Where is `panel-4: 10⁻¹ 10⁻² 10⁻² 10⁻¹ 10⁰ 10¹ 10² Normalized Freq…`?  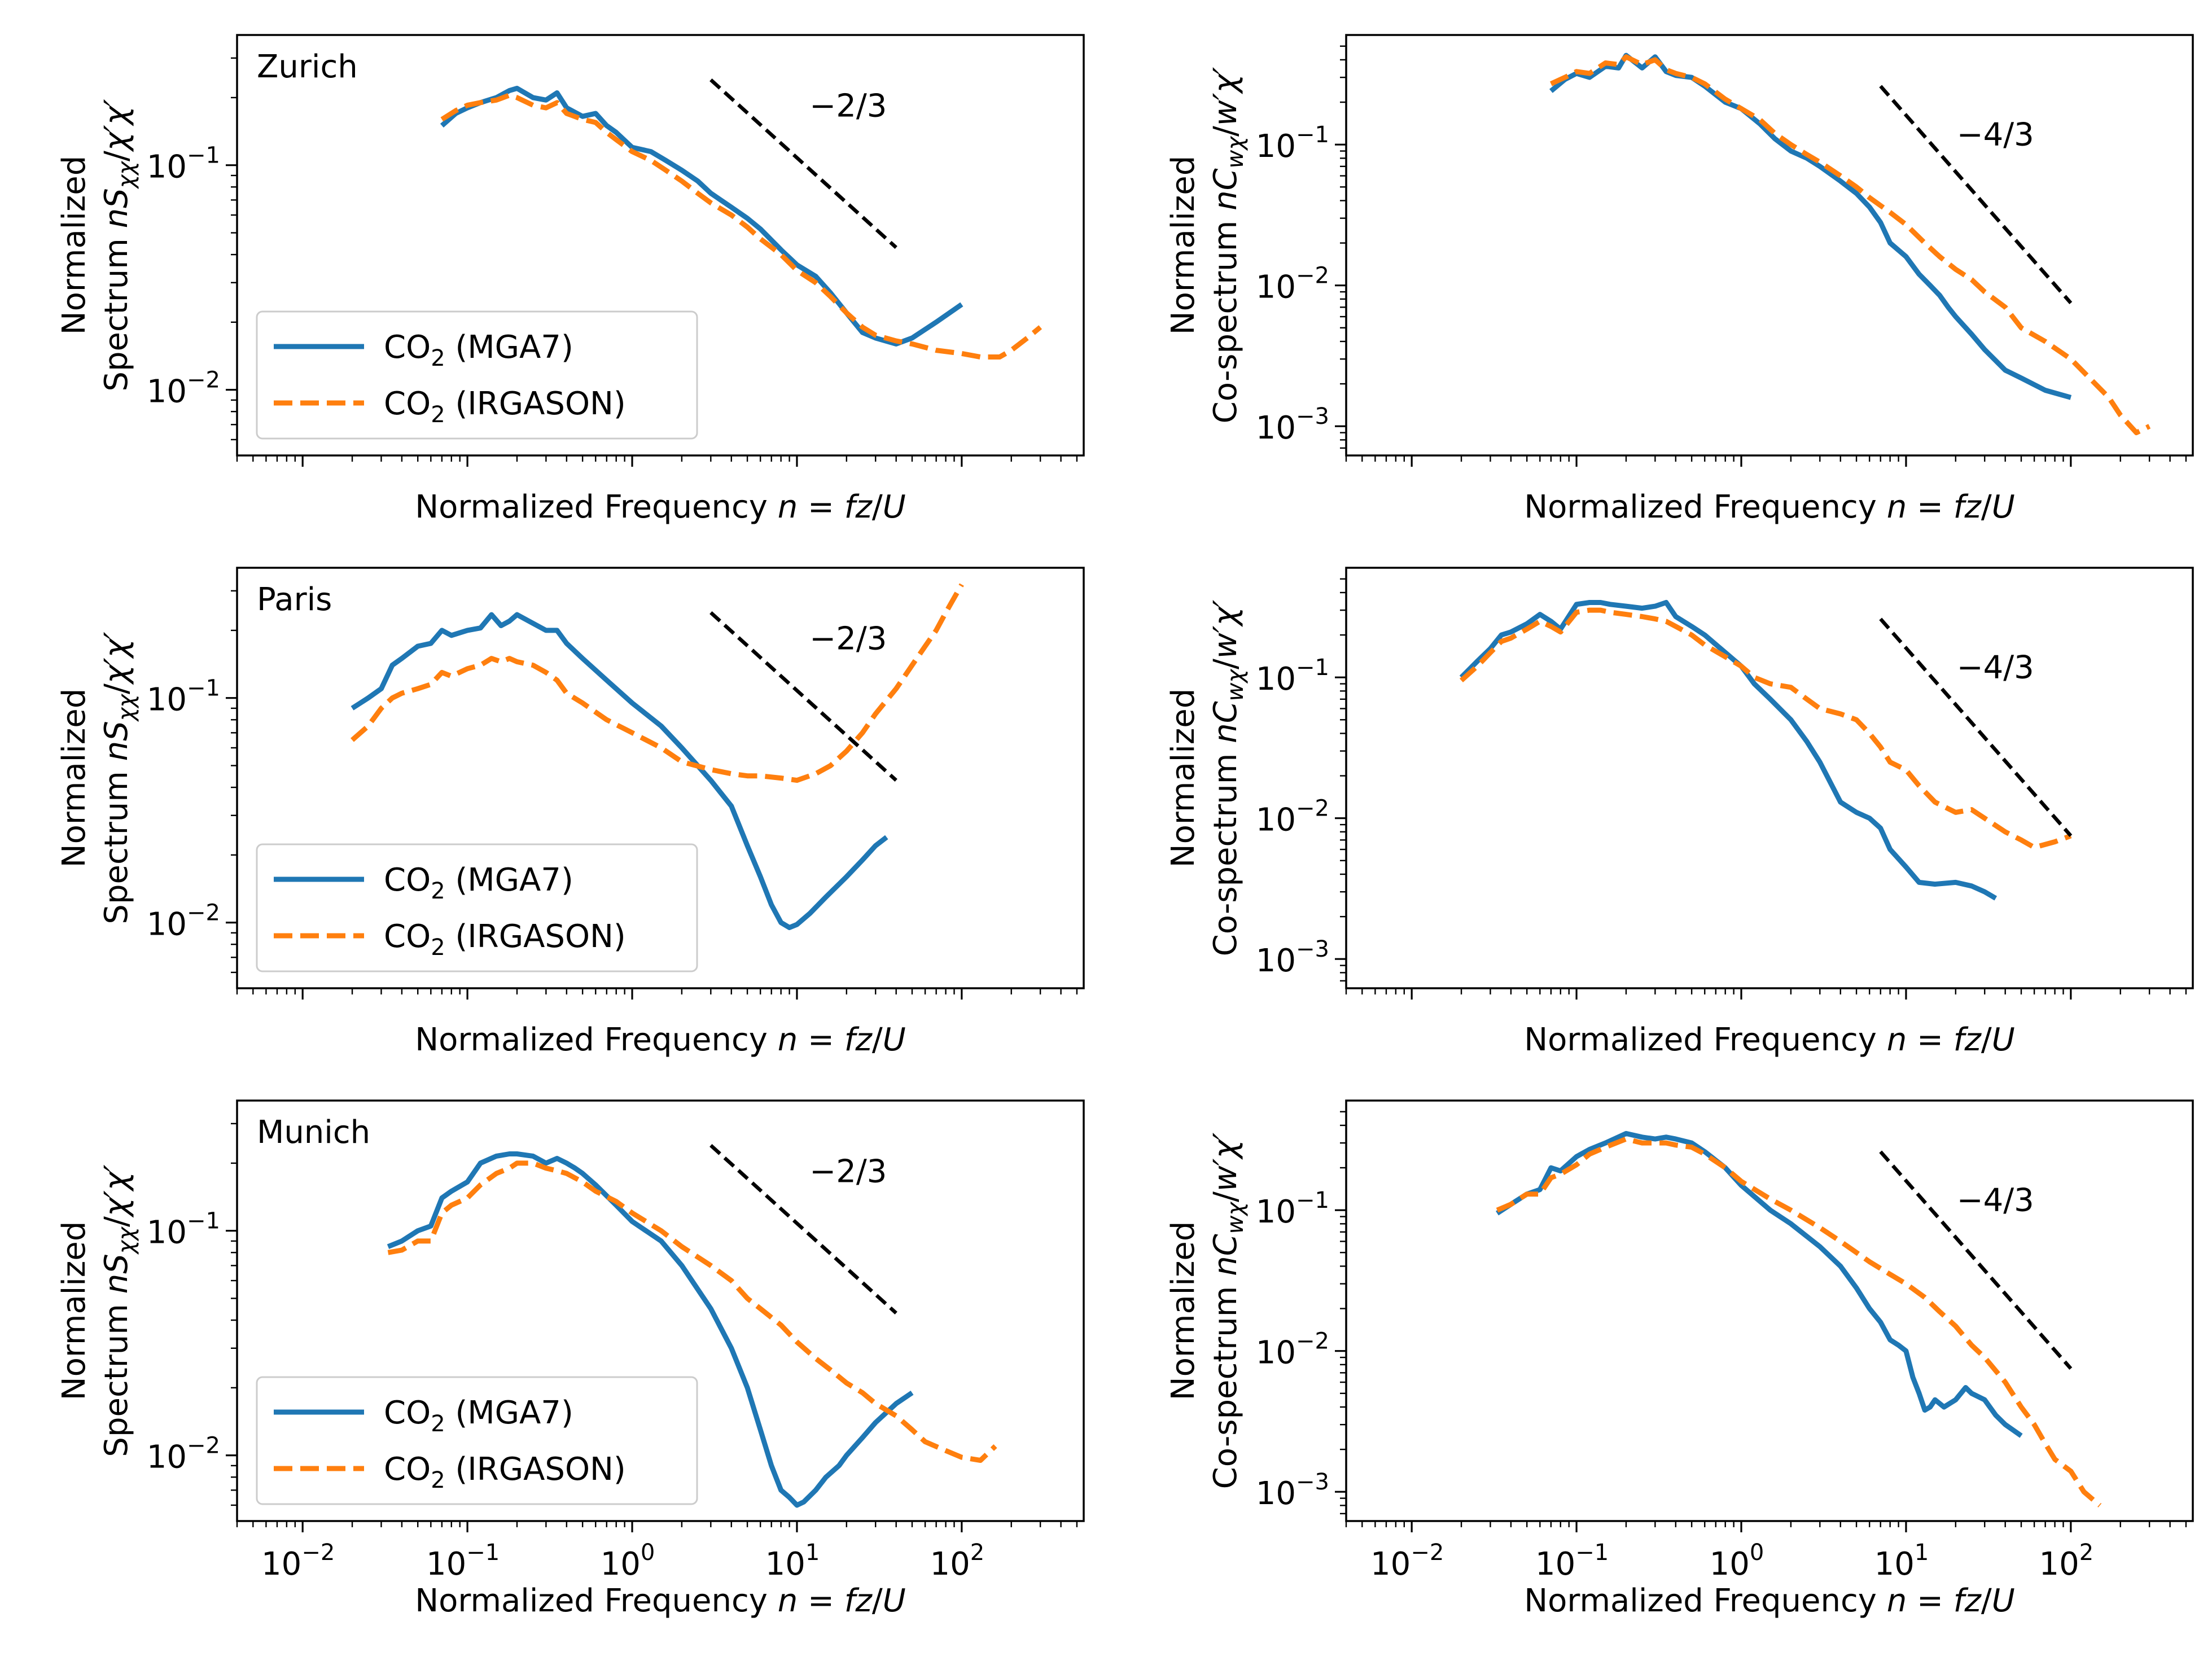 panel-4: 10⁻¹ 10⁻² 10⁻² 10⁻¹ 10⁰ 10¹ 10² Normalized Freq… is located at coordinates (570, 1359).